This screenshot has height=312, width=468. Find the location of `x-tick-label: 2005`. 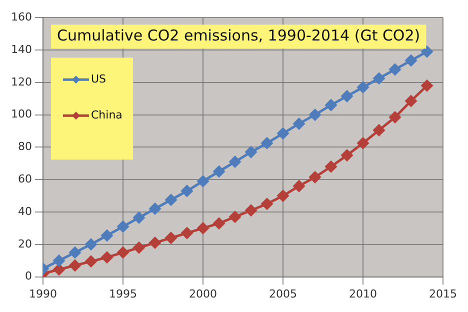

x-tick-label: 2005 is located at coordinates (283, 293).